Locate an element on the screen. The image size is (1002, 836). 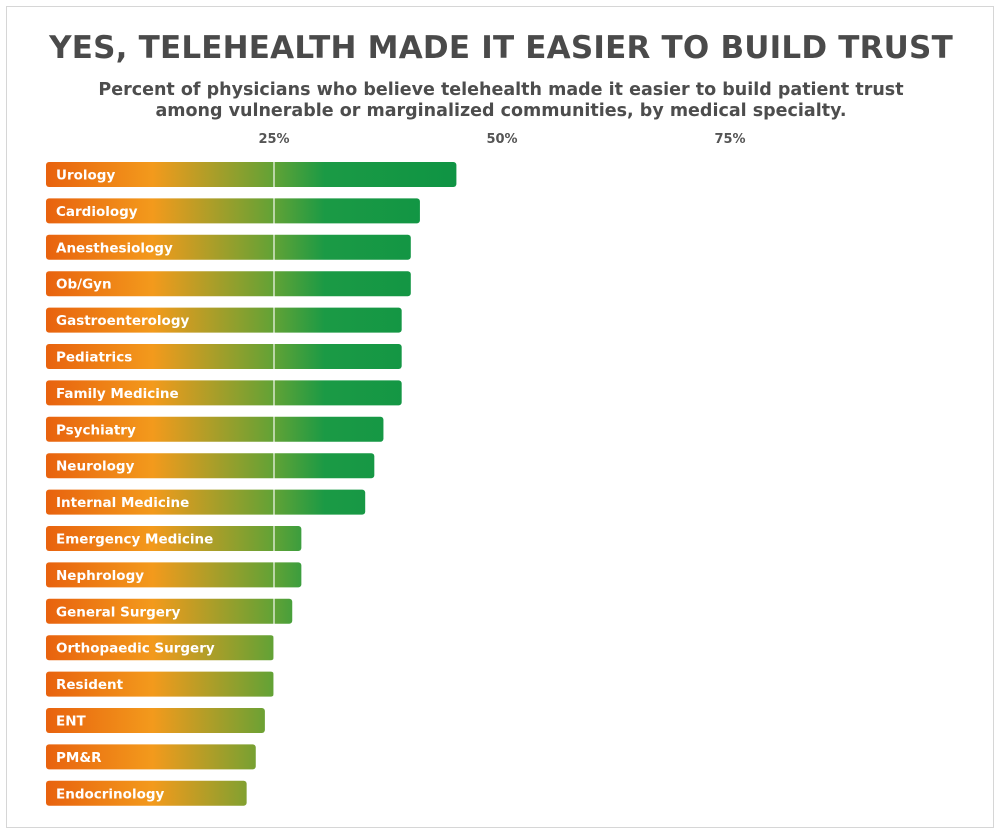
bar-resident is located at coordinates (160, 684).